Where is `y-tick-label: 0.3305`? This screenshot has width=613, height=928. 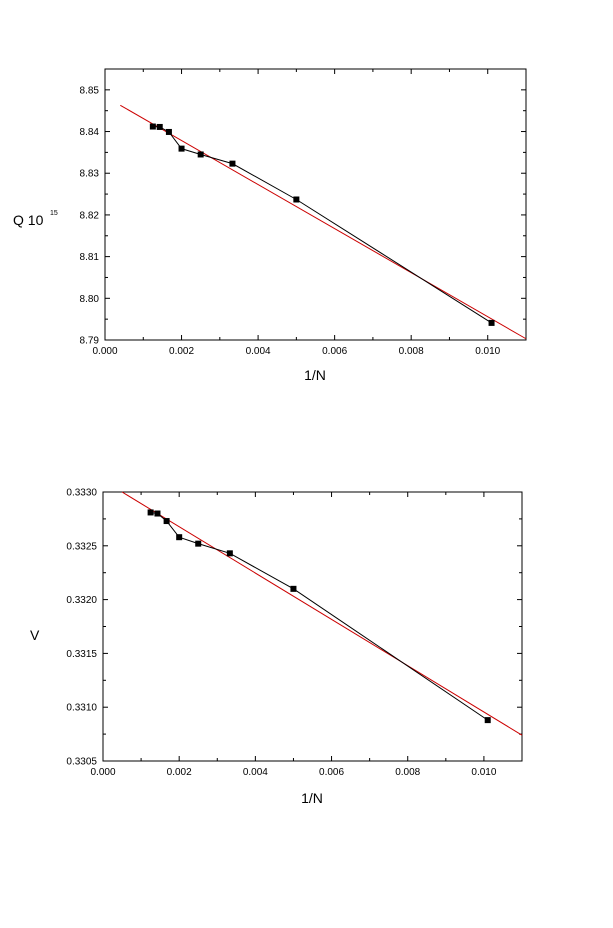
y-tick-label: 0.3305 is located at coordinates (81, 762).